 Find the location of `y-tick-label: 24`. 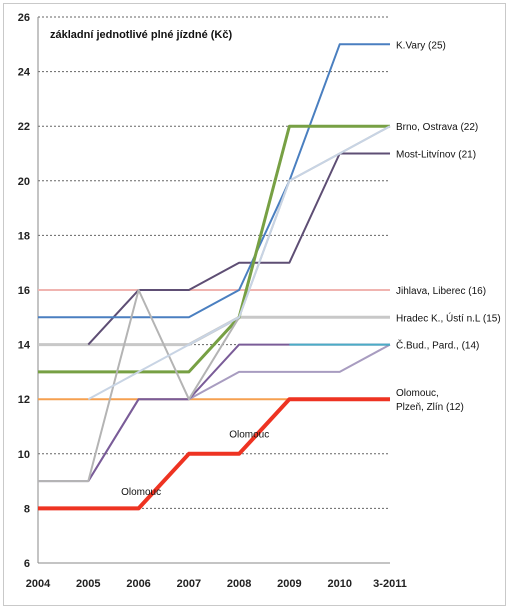

y-tick-label: 24 is located at coordinates (24, 73).